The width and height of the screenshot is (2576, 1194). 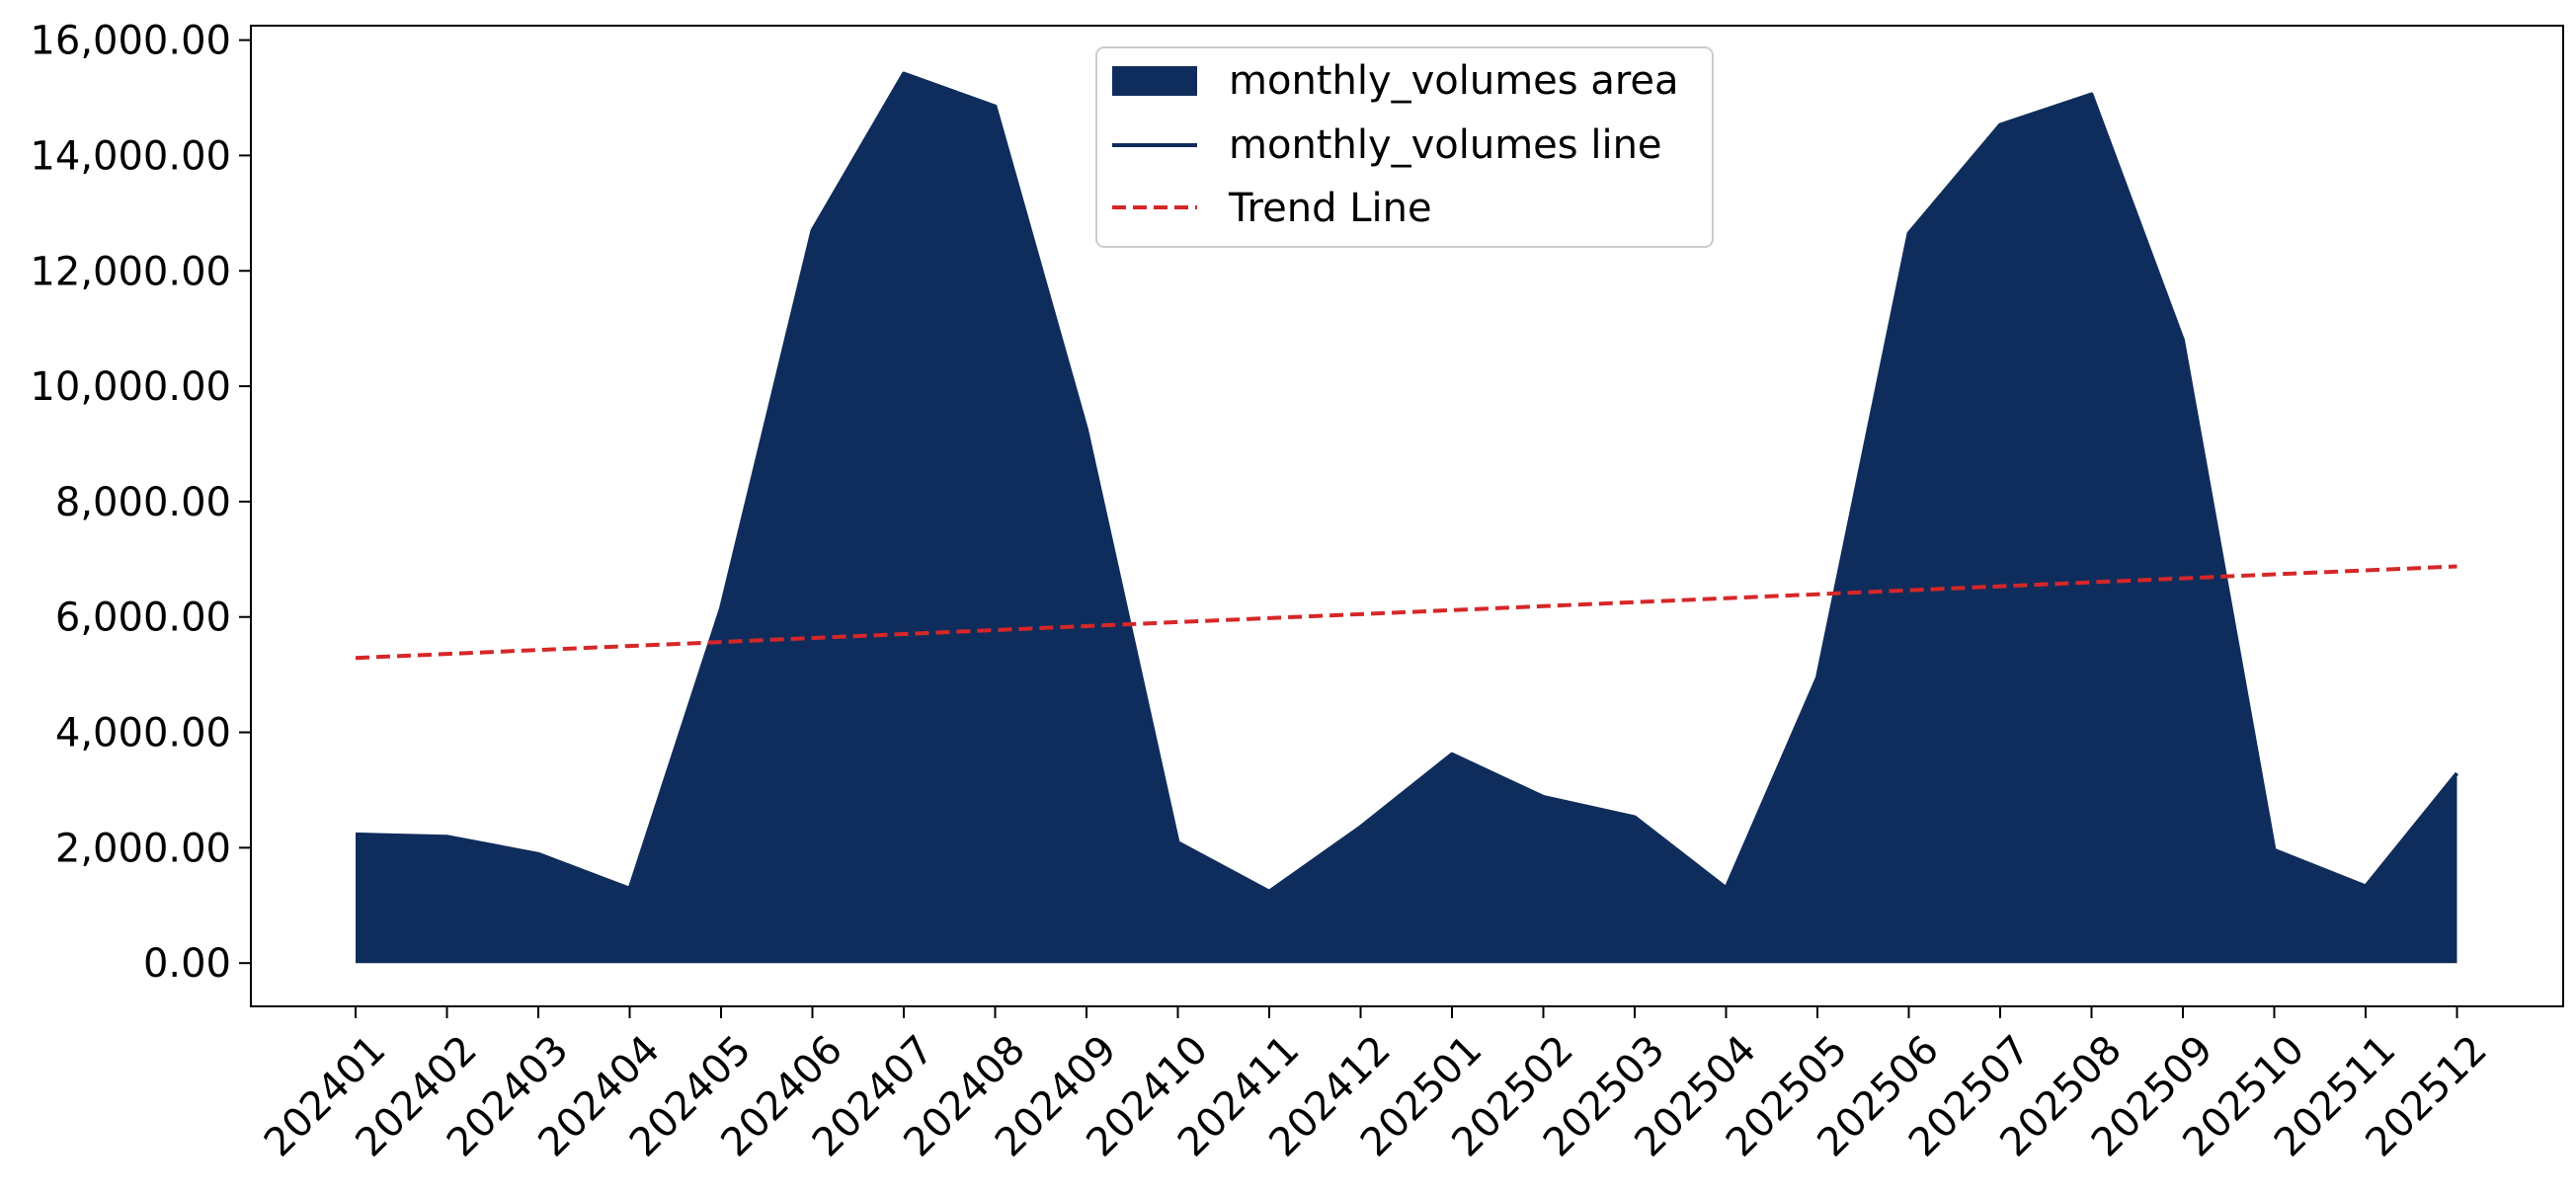 What do you see at coordinates (1330, 208) in the screenshot?
I see `legend-label-trend: Trend Line` at bounding box center [1330, 208].